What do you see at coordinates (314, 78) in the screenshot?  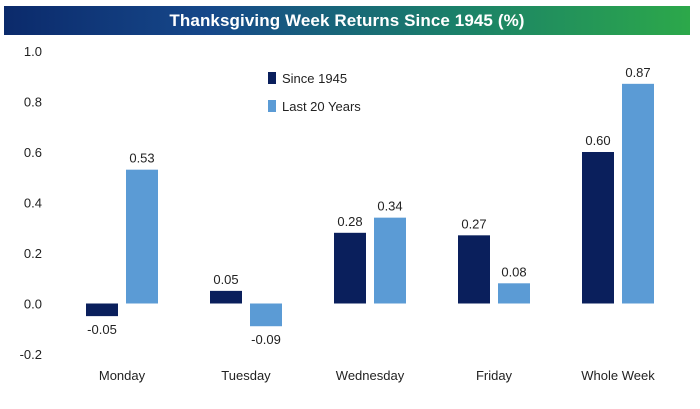 I see `legend-label: Since 1945` at bounding box center [314, 78].